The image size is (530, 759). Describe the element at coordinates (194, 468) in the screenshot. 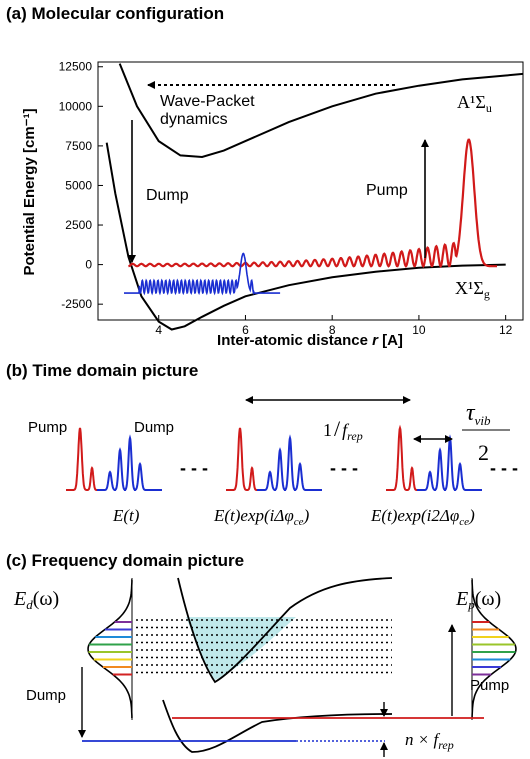

I see `dashes-1: - - -` at that location.